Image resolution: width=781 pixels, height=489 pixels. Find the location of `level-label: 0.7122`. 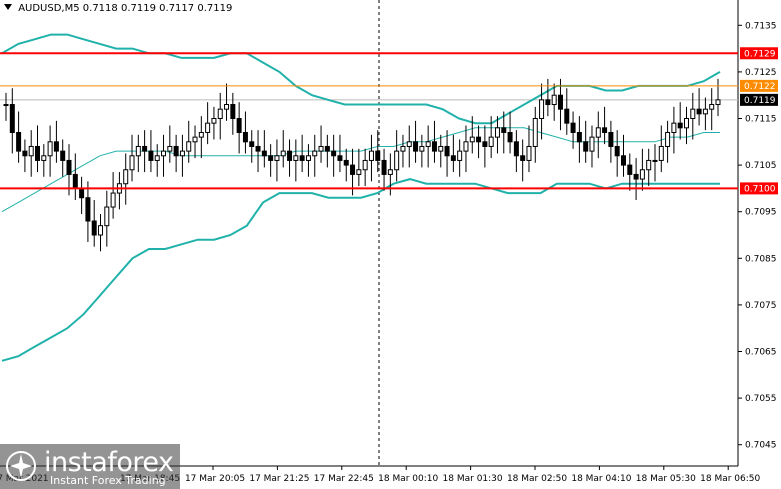

level-label: 0.7122 is located at coordinates (760, 87).